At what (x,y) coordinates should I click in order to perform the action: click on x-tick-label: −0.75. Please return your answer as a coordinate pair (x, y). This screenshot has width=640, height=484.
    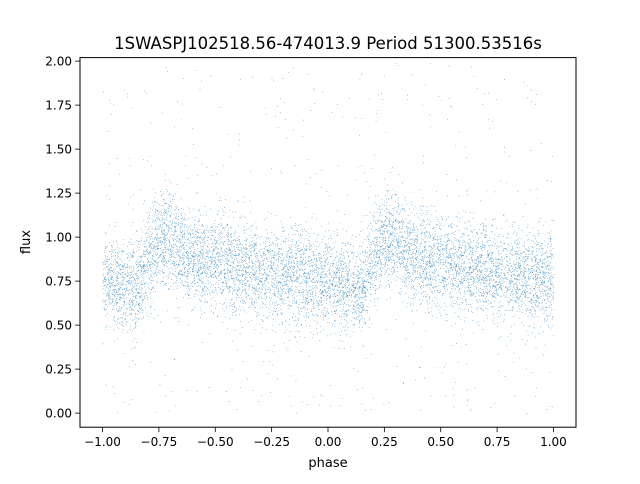
    Looking at the image, I should click on (159, 442).